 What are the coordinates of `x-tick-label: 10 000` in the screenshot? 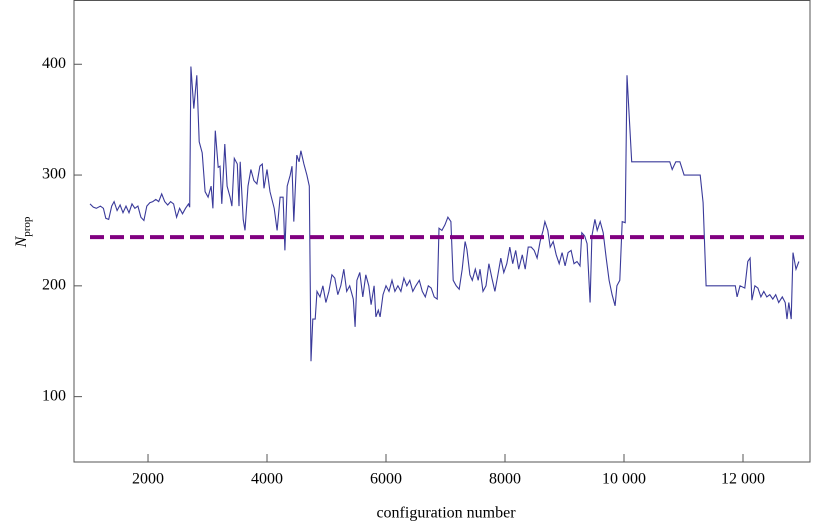 It's located at (624, 479).